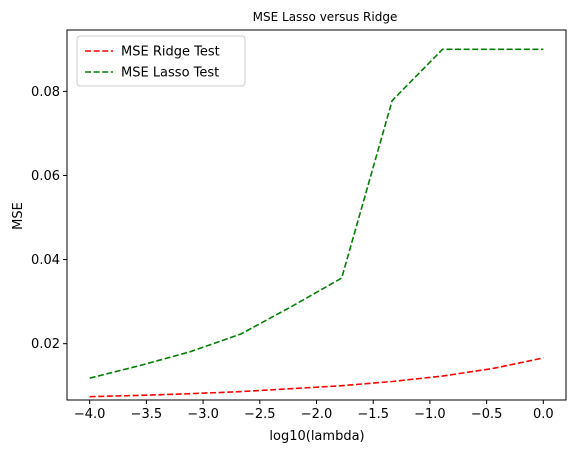 This screenshot has width=576, height=452. I want to click on x-tick-label: −1.0, so click(430, 414).